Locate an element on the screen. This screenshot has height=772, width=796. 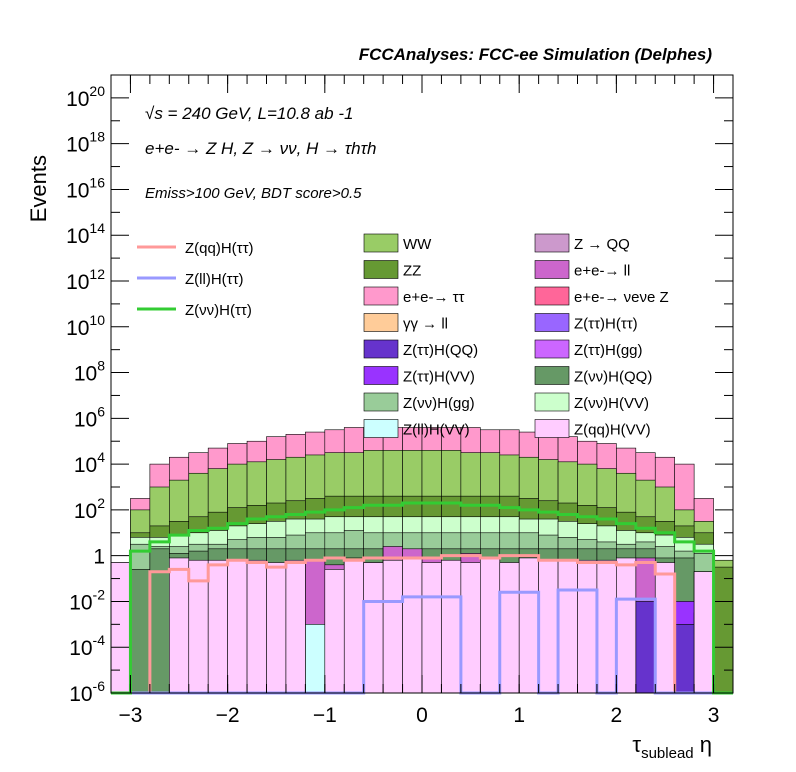
line-Z(qq)H(ττ) is located at coordinates (422, 624).